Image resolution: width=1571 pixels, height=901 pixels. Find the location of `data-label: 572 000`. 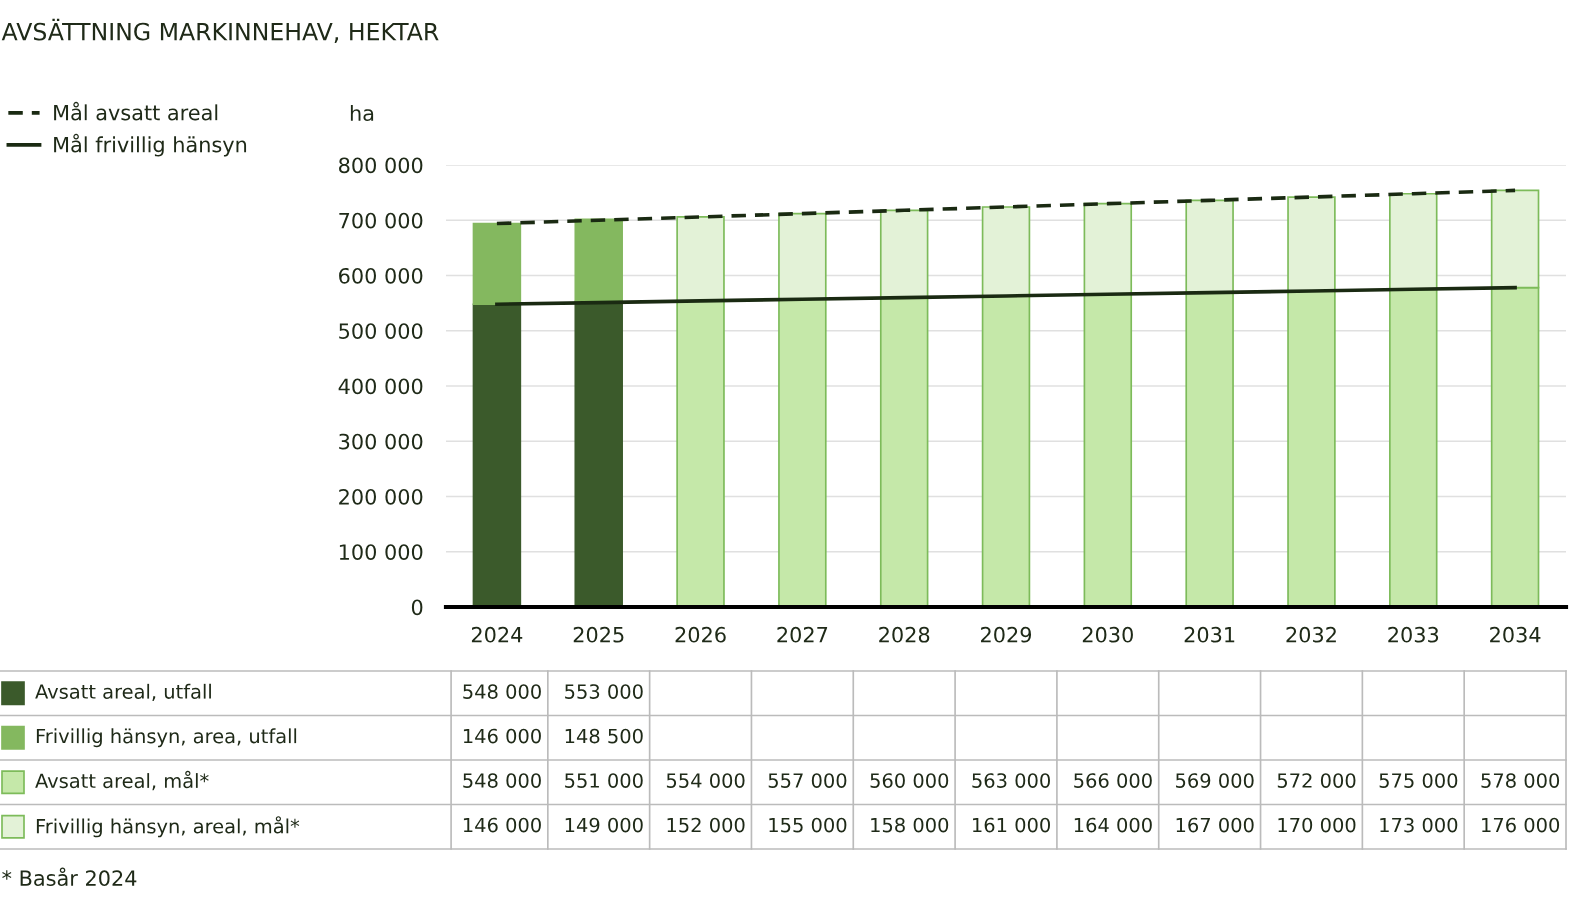

data-label: 572 000 is located at coordinates (1316, 780).